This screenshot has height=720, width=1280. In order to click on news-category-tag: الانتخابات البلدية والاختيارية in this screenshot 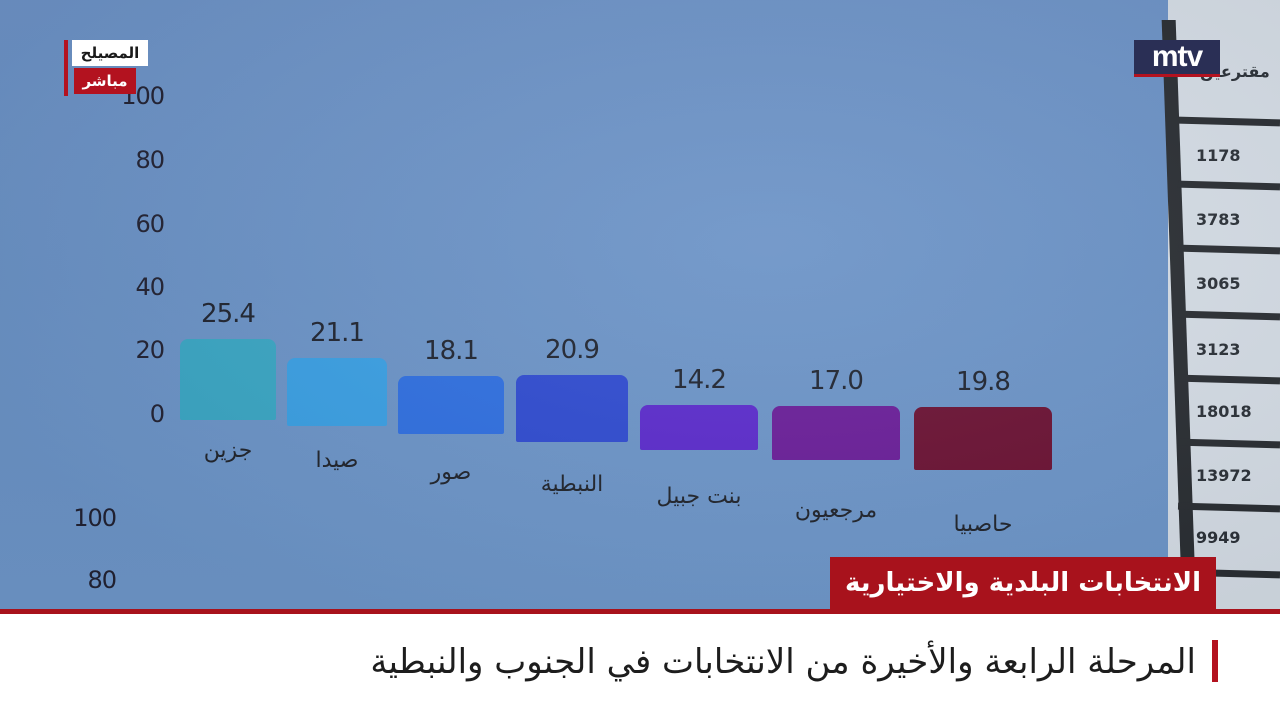, I will do `click(1023, 583)`.